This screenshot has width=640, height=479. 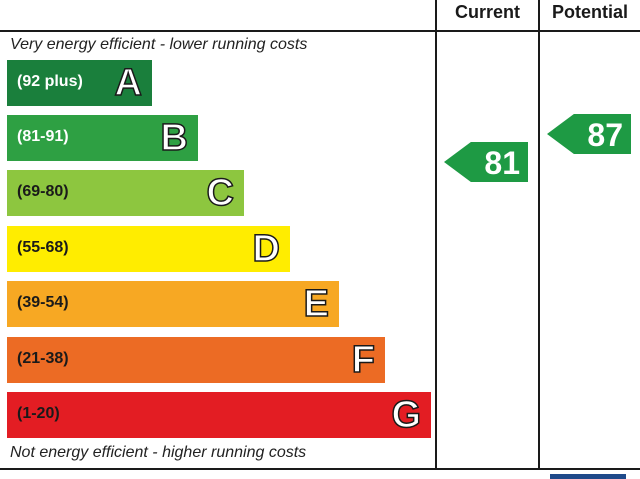 I want to click on footer-rule, so click(x=320, y=469).